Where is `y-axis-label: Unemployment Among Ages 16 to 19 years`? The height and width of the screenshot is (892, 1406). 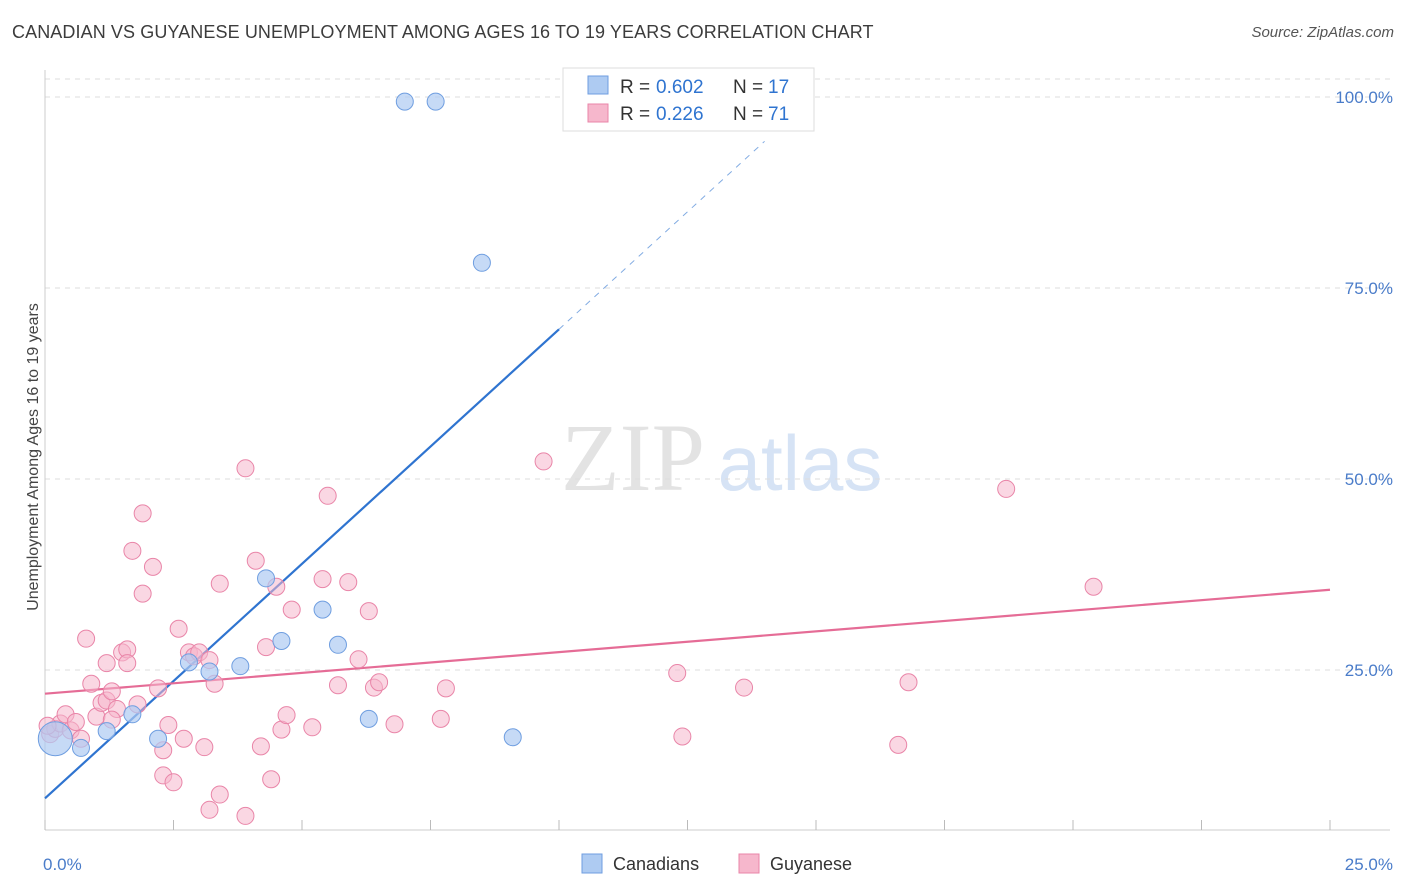 y-axis-label: Unemployment Among Ages 16 to 19 years is located at coordinates (33, 457).